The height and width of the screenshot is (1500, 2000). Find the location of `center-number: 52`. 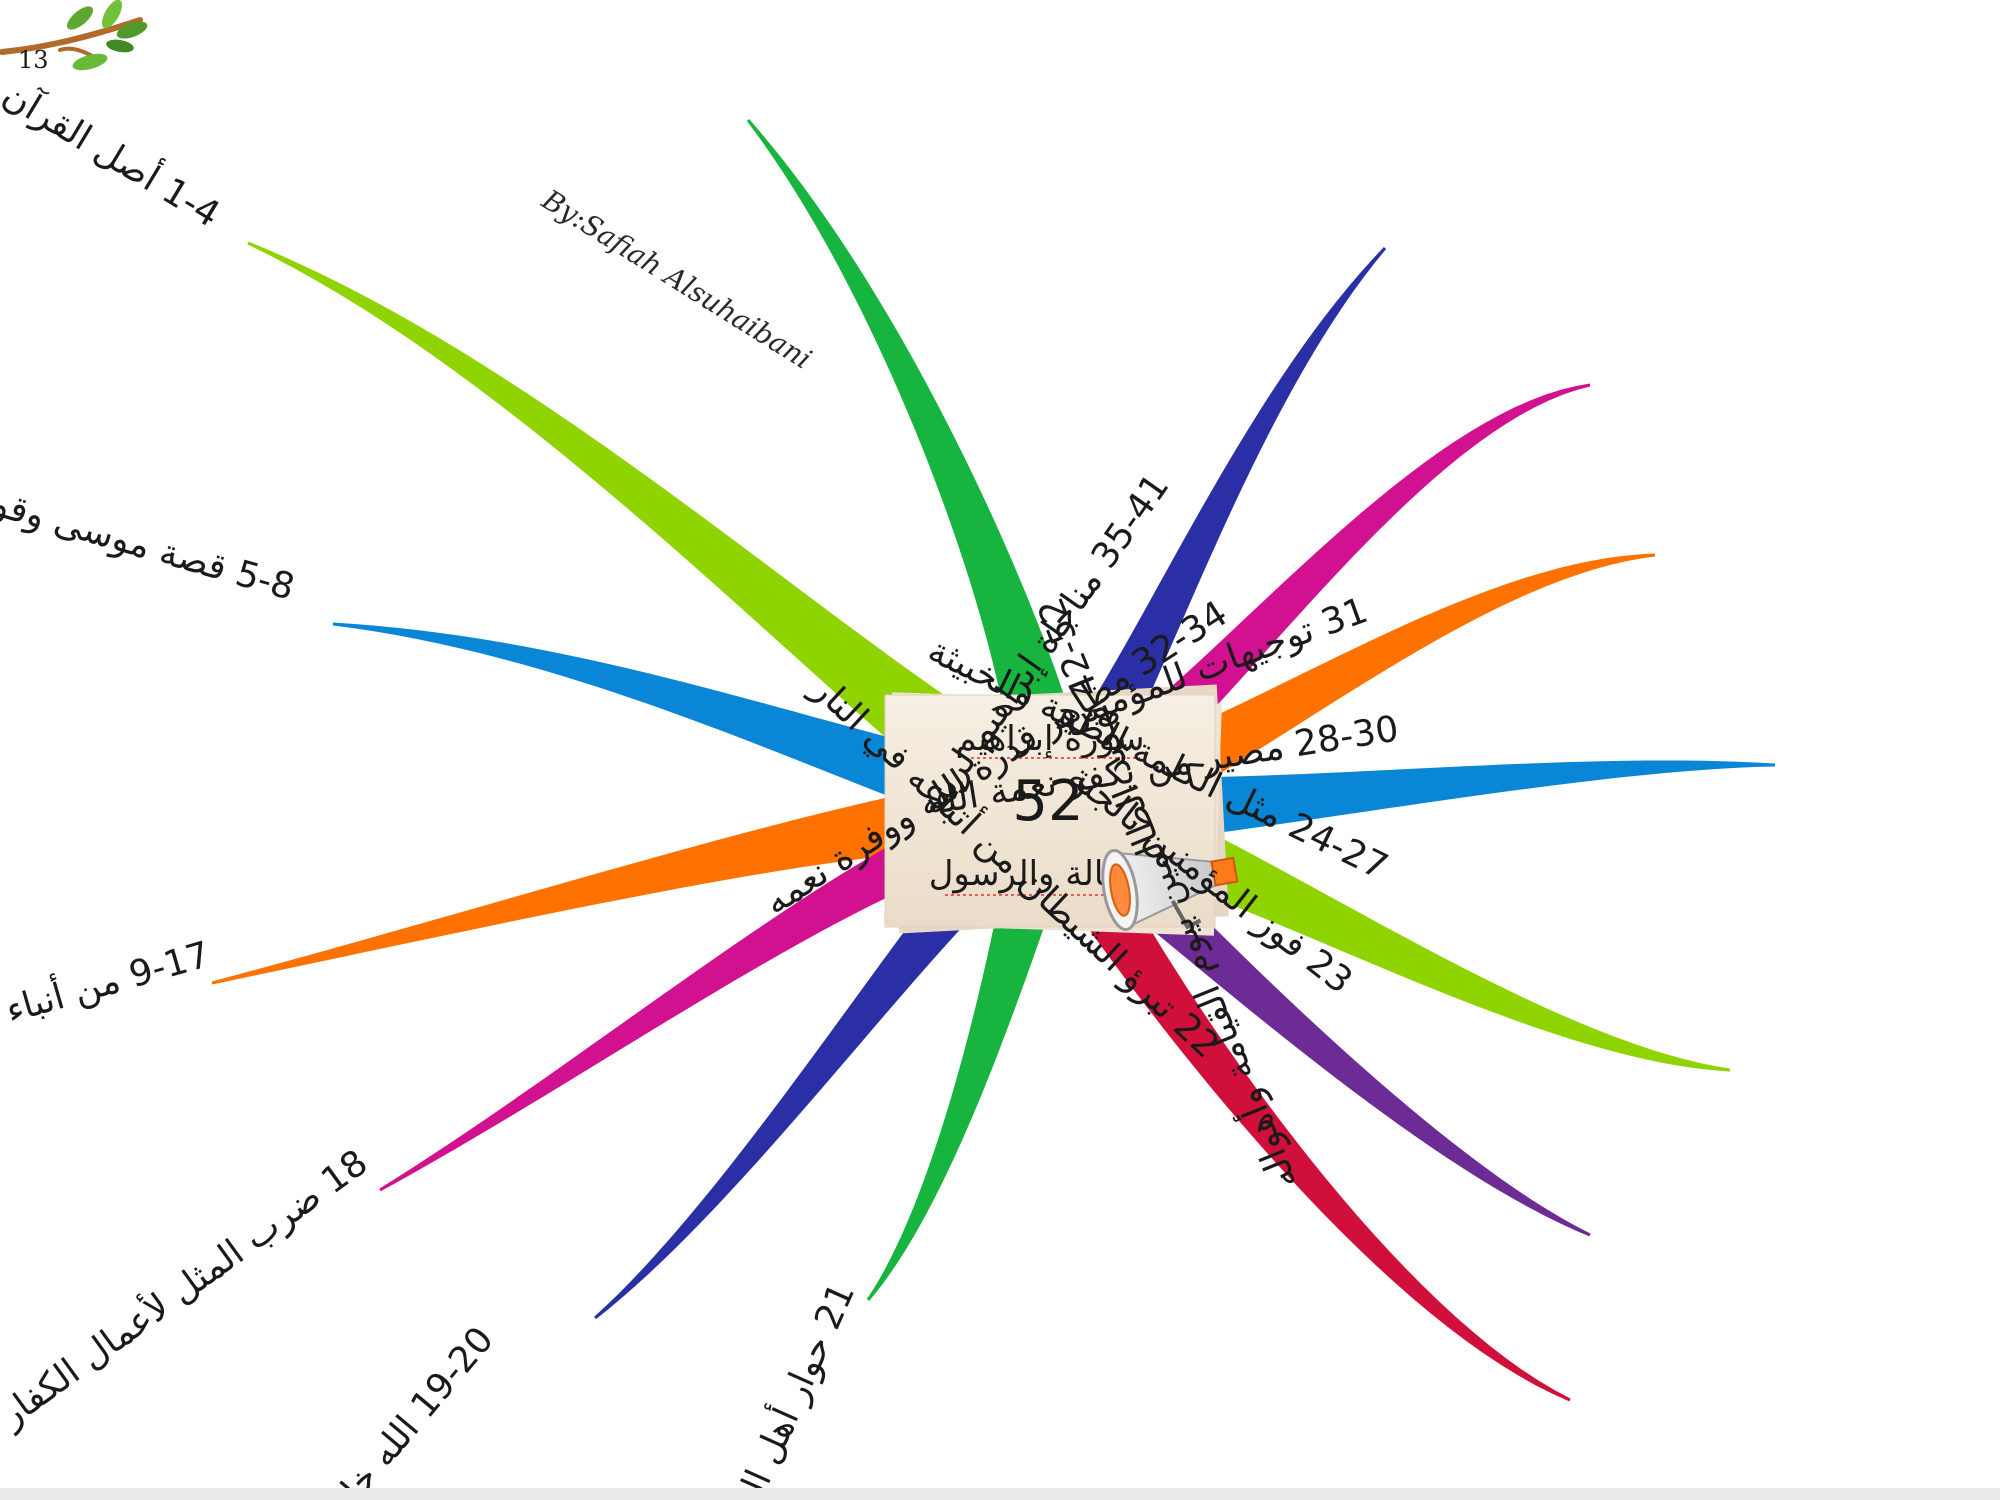

center-number: 52 is located at coordinates (1047, 801).